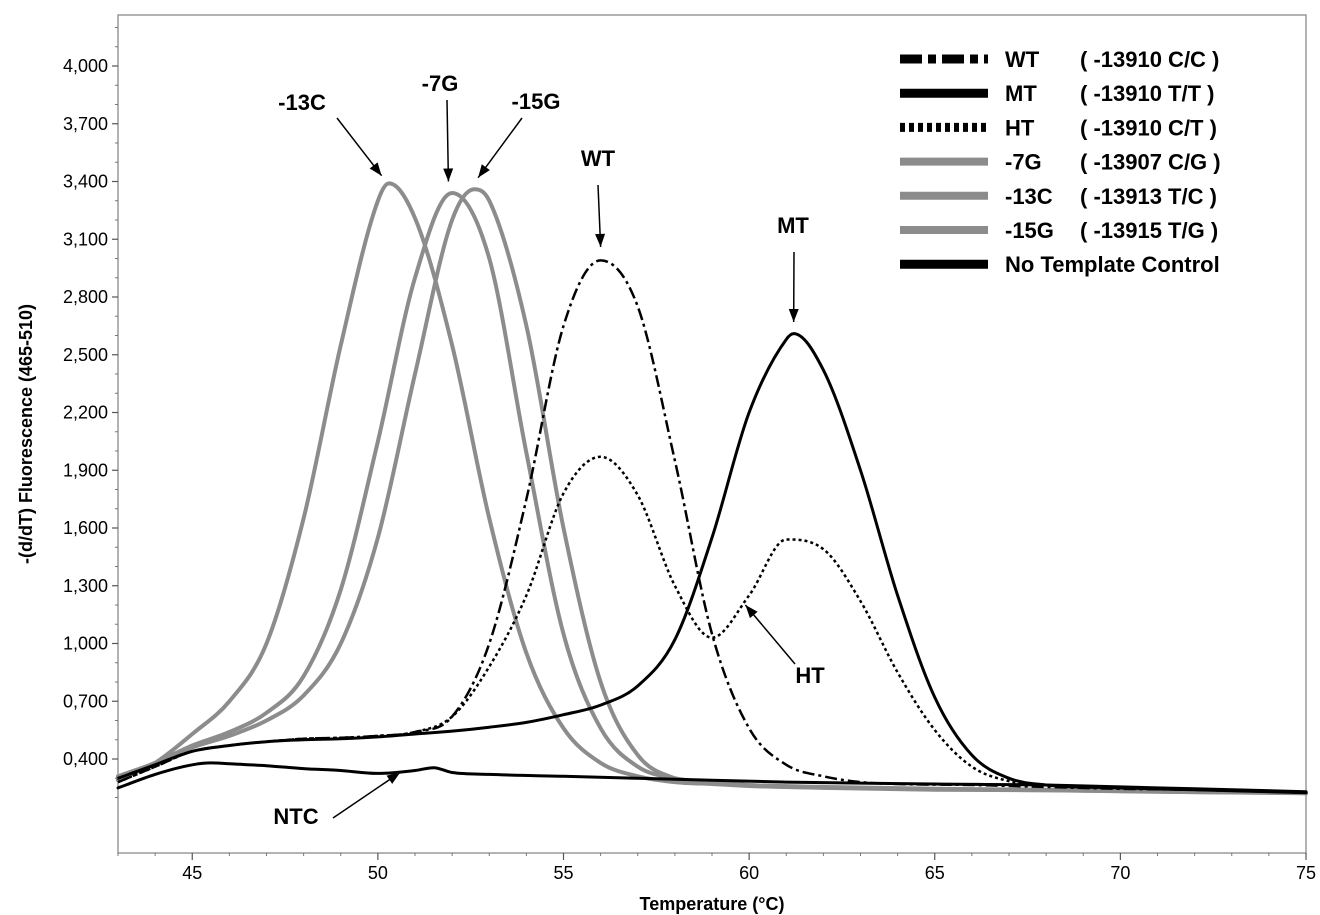 This screenshot has height=915, width=1320. What do you see at coordinates (1306, 873) in the screenshot?
I see `x-tick-label: 75` at bounding box center [1306, 873].